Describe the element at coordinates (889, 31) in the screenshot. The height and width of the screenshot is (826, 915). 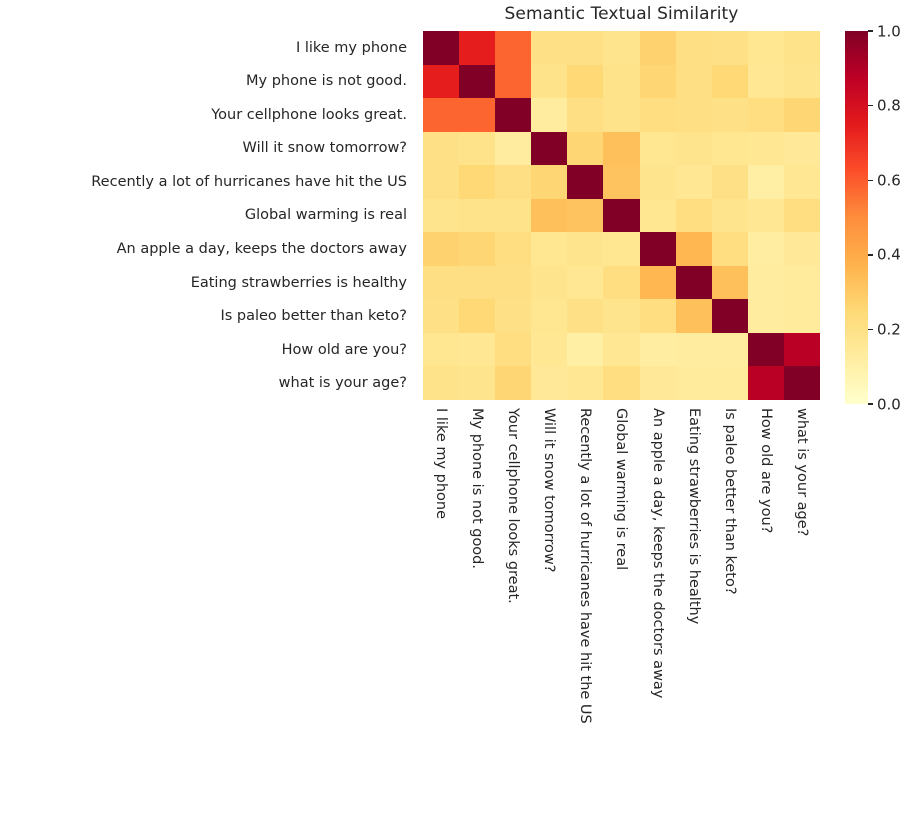
I see `colorbar-tick-text: 1.0` at that location.